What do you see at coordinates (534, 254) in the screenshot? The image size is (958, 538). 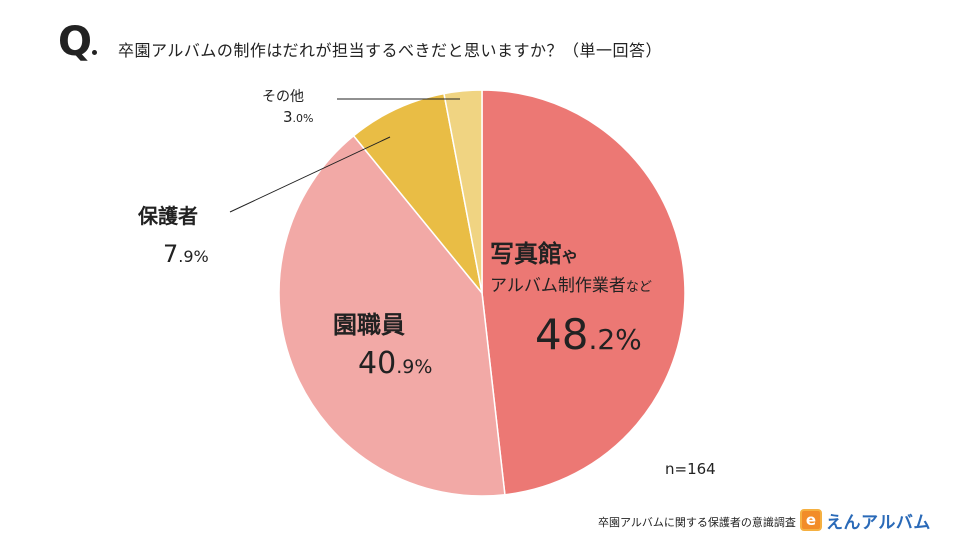 I see `slice-label-shashinkan: 写真館や` at bounding box center [534, 254].